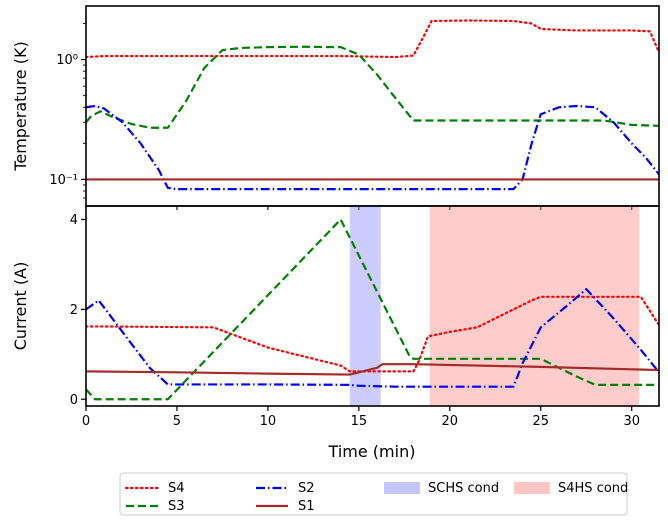 Image resolution: width=668 pixels, height=520 pixels. I want to click on legend-label-s2: S2, so click(306, 488).